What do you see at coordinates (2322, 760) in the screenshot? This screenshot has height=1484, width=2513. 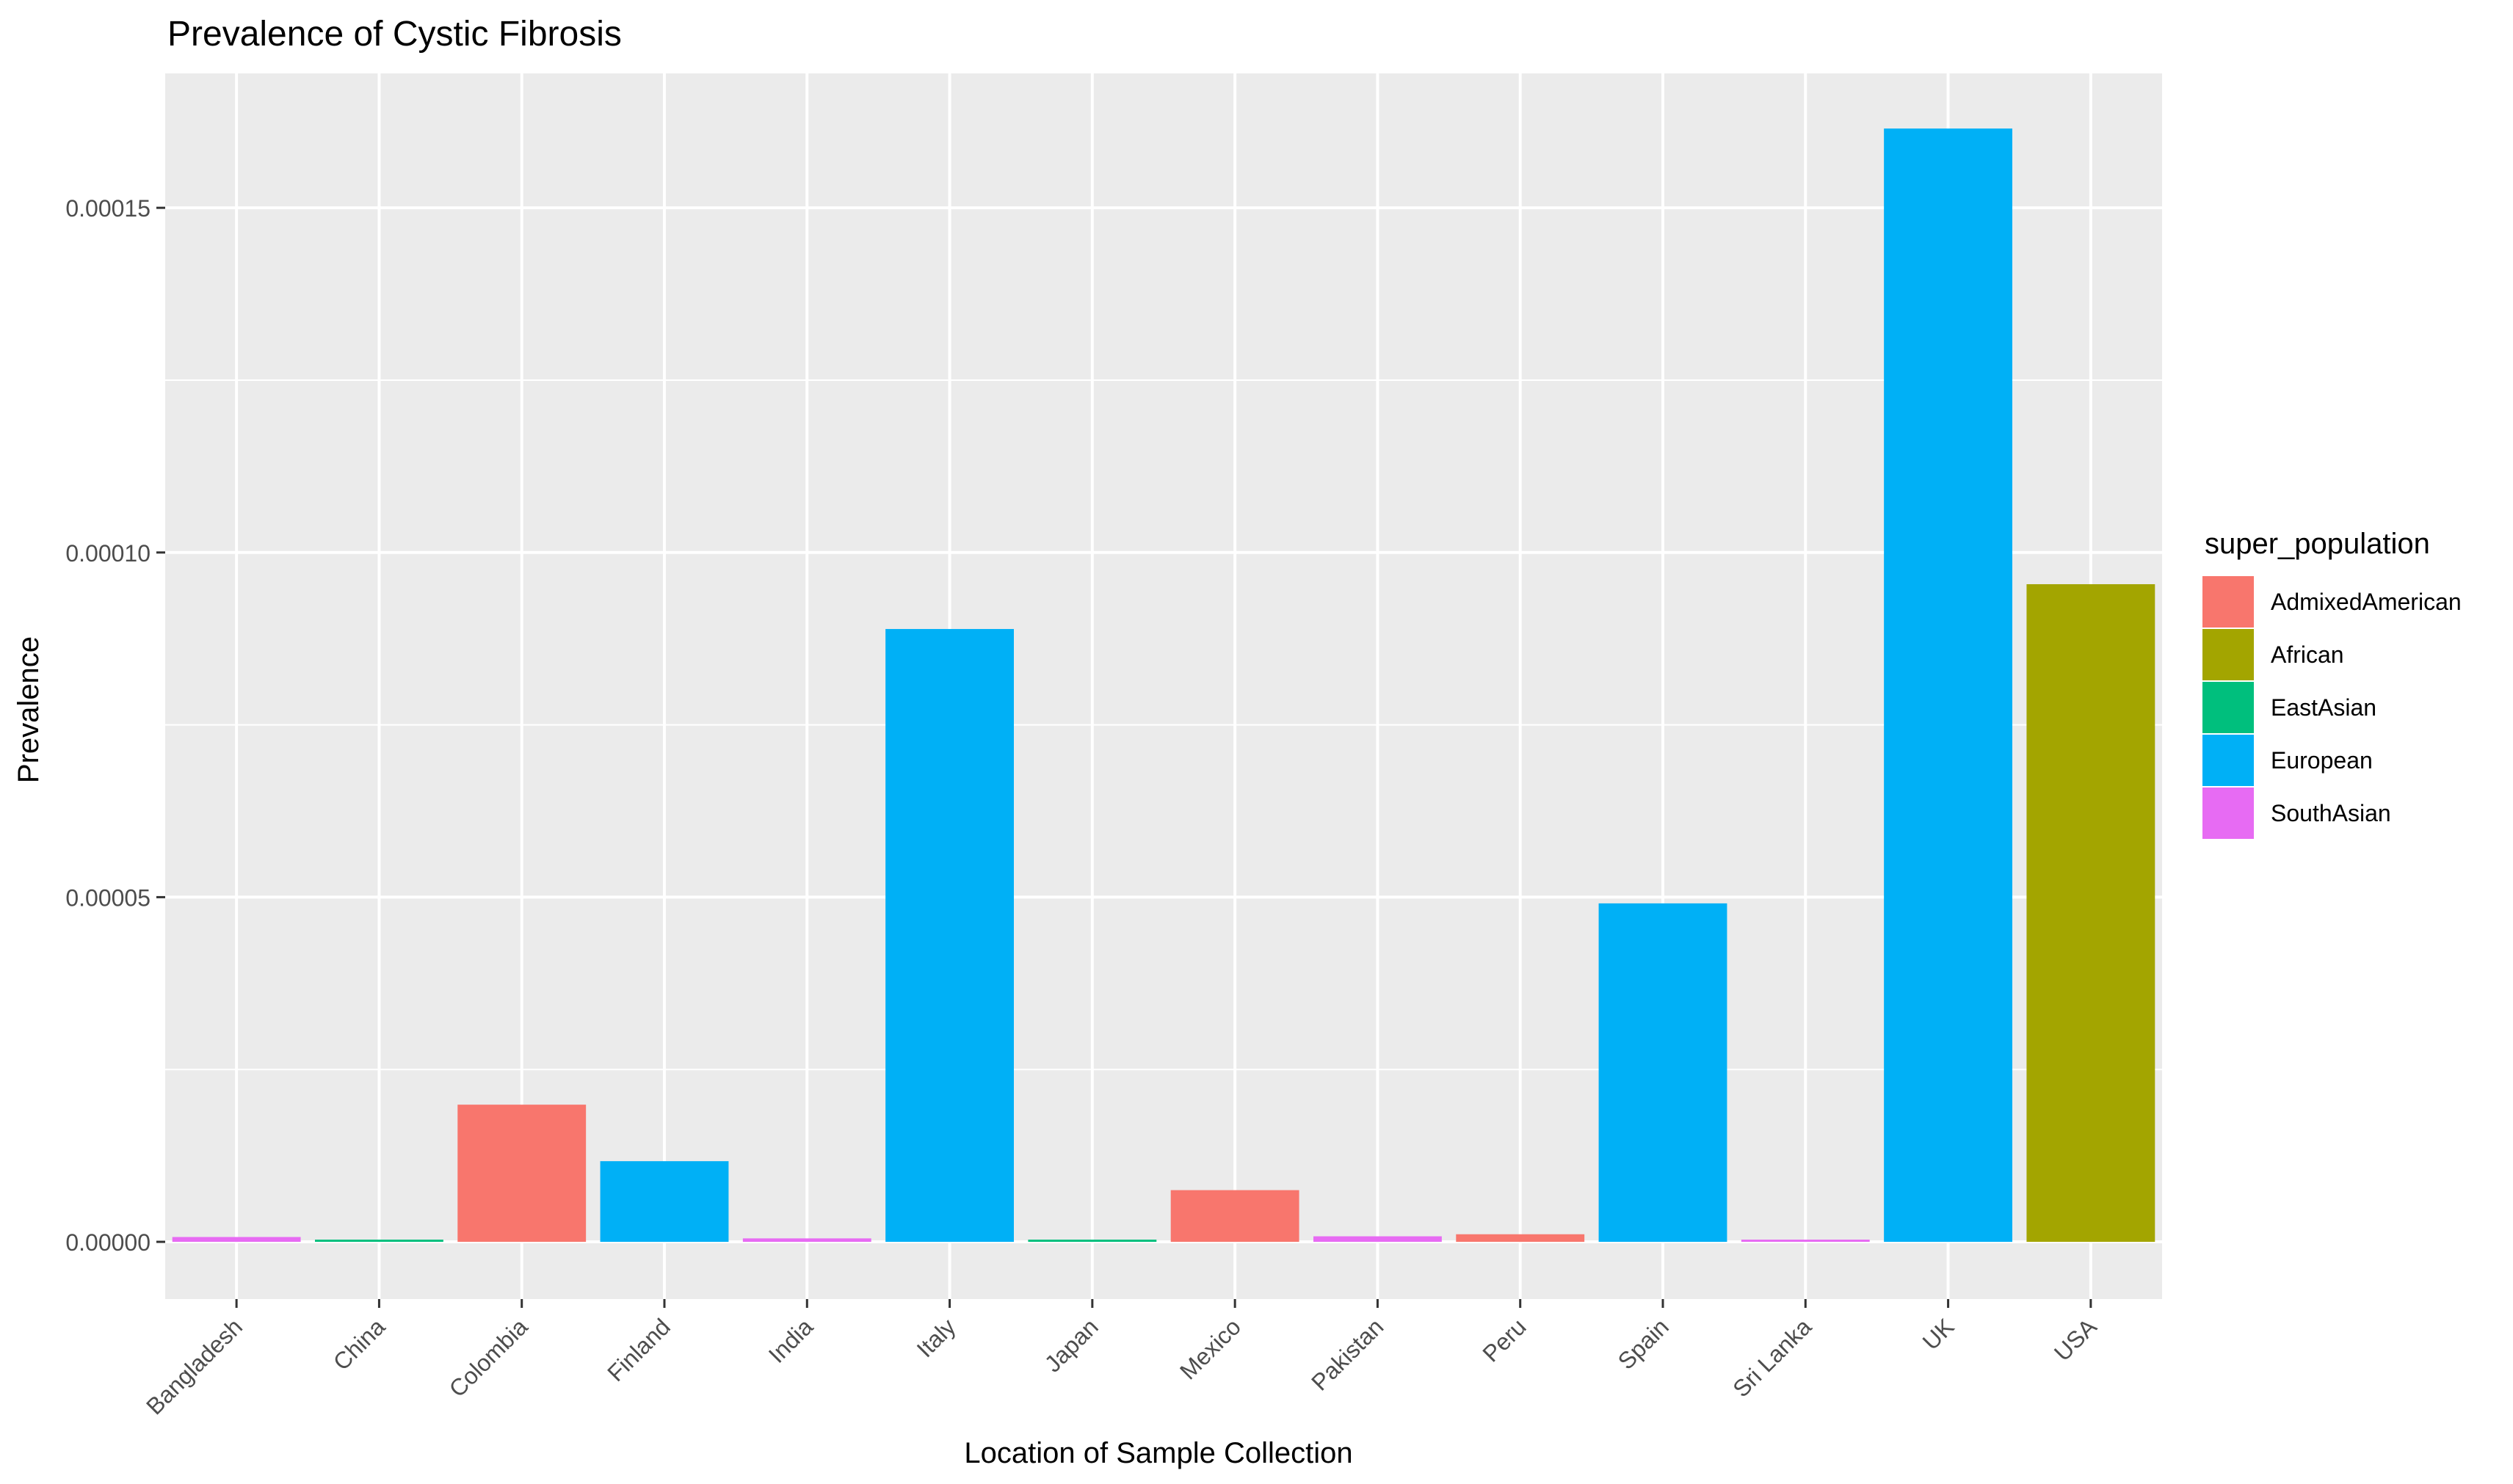 I see `legend-label: European` at bounding box center [2322, 760].